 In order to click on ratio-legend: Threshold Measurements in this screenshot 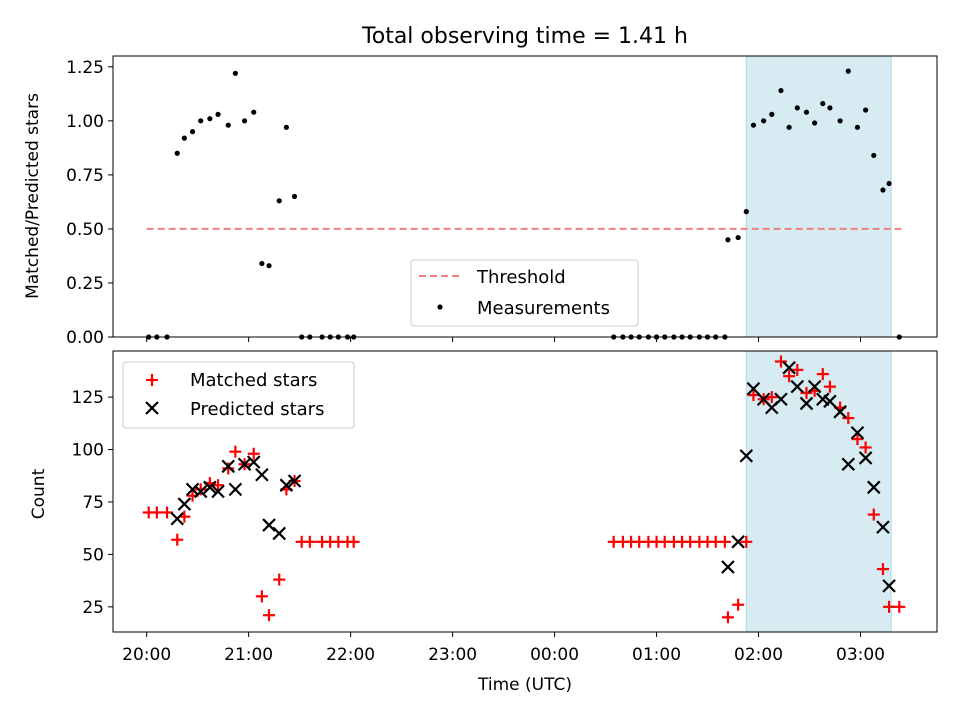, I will do `click(524, 293)`.